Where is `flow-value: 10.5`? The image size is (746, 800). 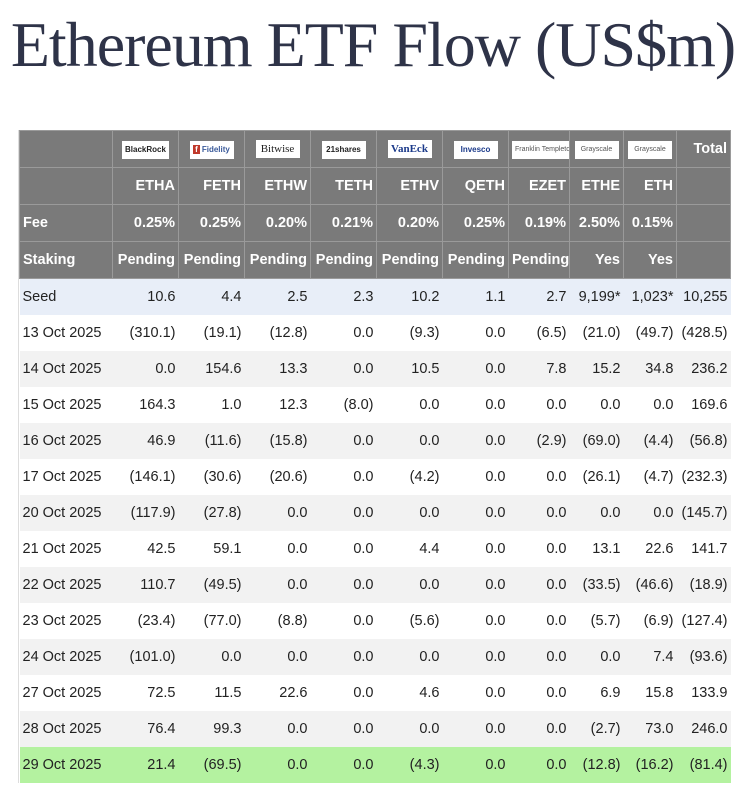 flow-value: 10.5 is located at coordinates (409, 369).